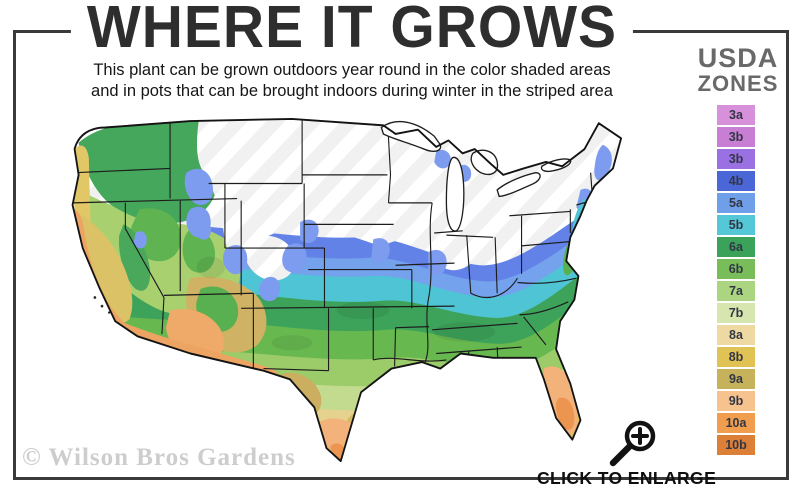 The width and height of the screenshot is (800, 502). Describe the element at coordinates (632, 443) in the screenshot. I see `magnifier-plus-icon` at that location.